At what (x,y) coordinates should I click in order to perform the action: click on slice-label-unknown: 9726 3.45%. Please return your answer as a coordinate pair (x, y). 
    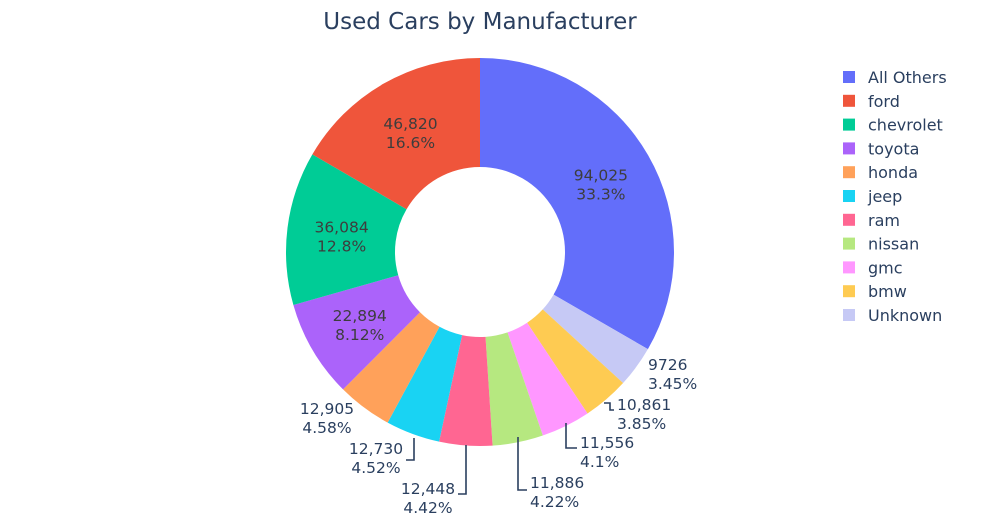
    Looking at the image, I should click on (672, 374).